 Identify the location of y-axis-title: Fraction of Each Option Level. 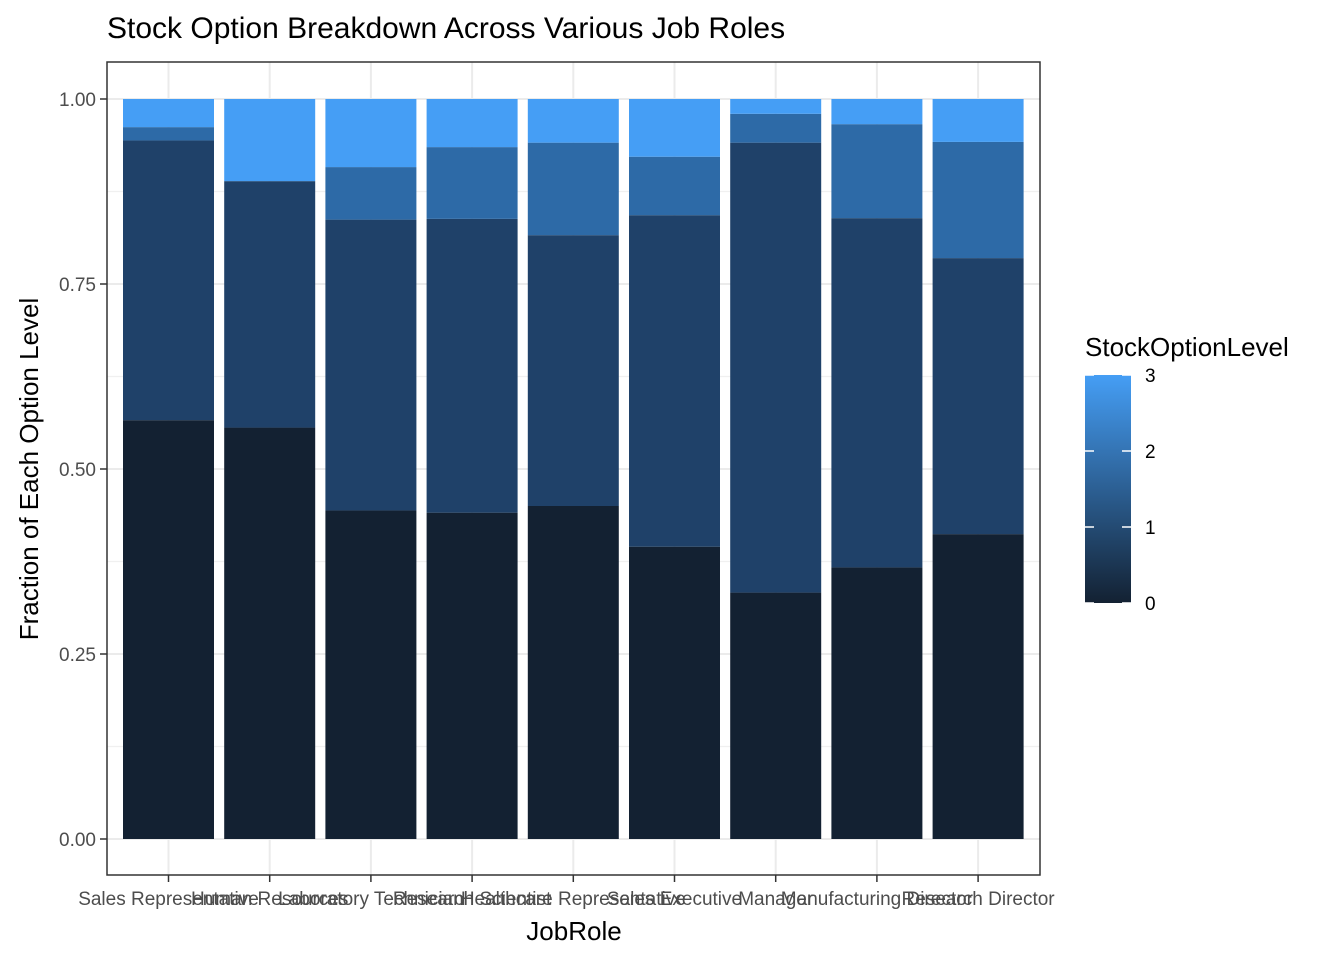
(29, 469).